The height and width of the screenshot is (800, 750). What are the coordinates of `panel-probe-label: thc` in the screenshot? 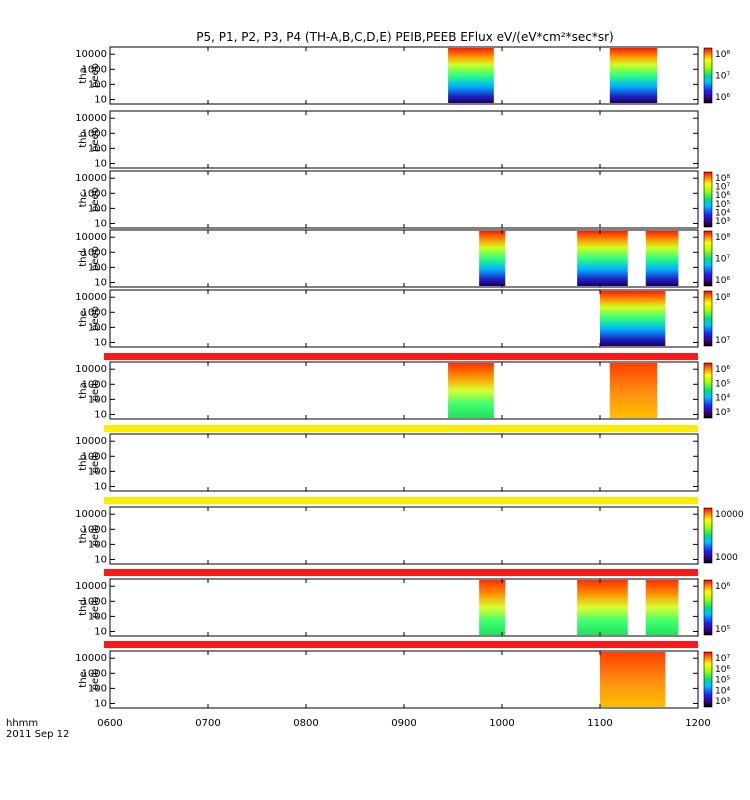 It's located at (83, 536).